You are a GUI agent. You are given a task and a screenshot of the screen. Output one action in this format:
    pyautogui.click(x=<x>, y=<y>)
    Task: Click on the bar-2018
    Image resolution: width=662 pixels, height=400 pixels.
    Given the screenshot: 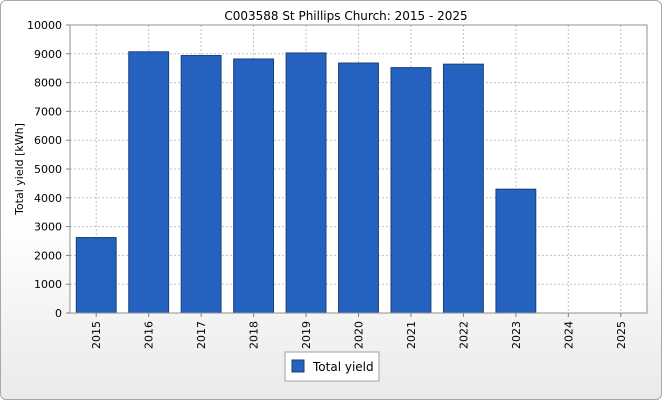 What is the action you would take?
    pyautogui.click(x=254, y=186)
    